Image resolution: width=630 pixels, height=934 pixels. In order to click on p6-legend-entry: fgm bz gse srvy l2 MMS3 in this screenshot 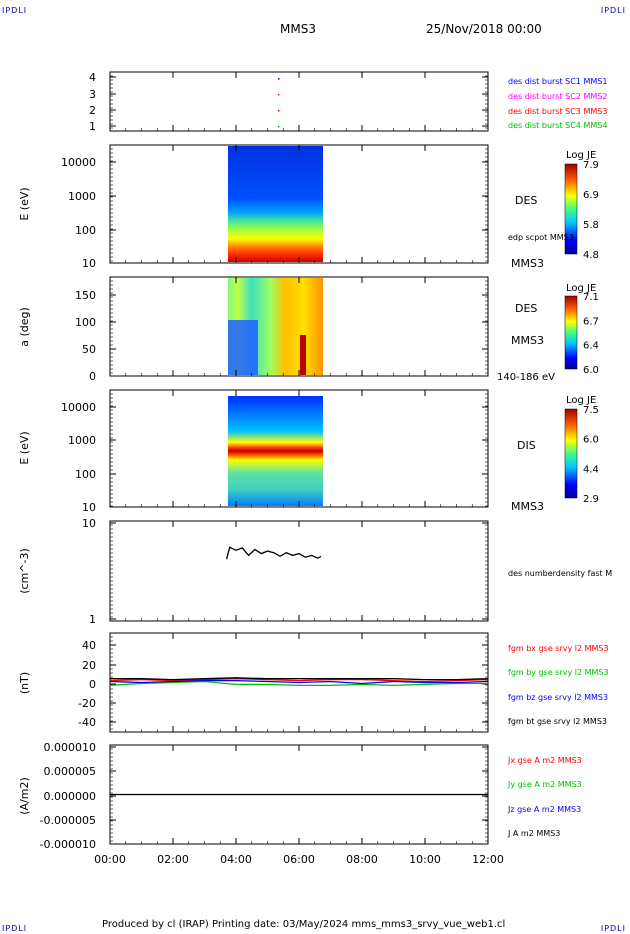, I will do `click(558, 697)`.